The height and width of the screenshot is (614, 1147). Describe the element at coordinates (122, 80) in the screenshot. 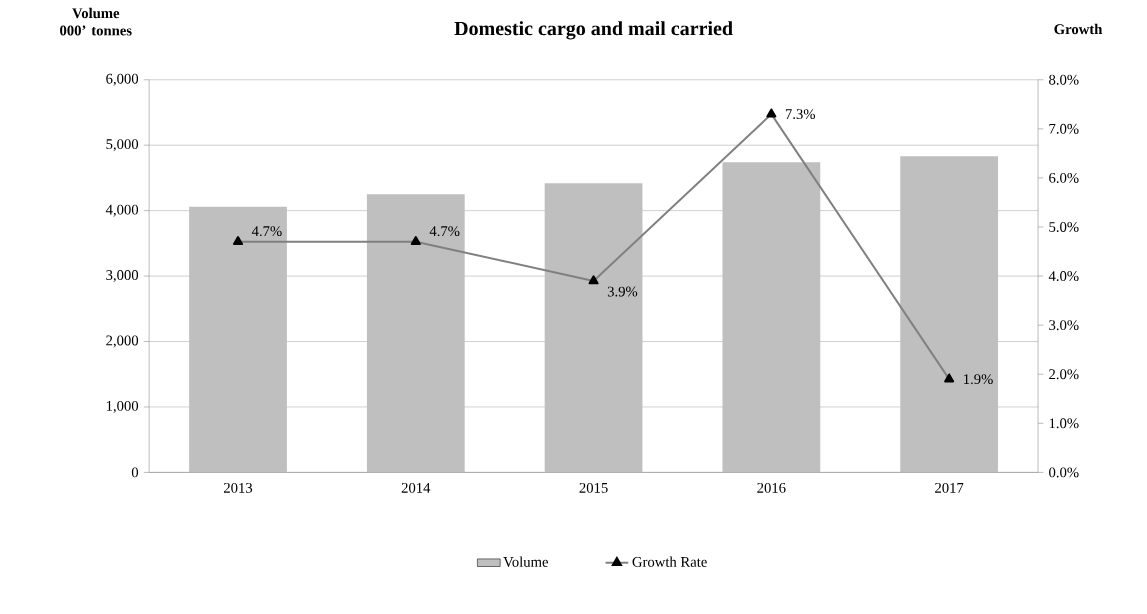

I see `y-tick-label: 6,000` at that location.